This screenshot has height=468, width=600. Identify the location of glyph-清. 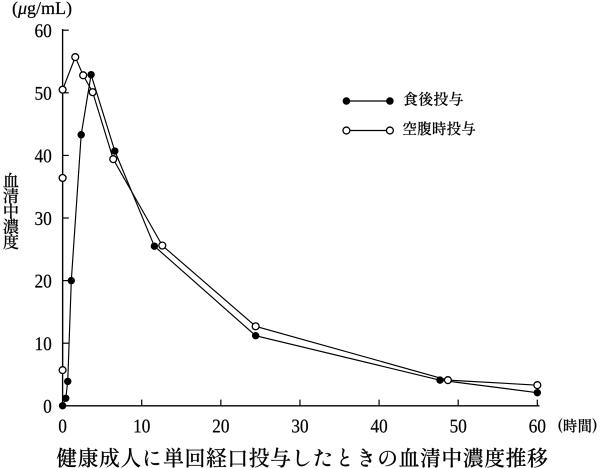
(11, 195).